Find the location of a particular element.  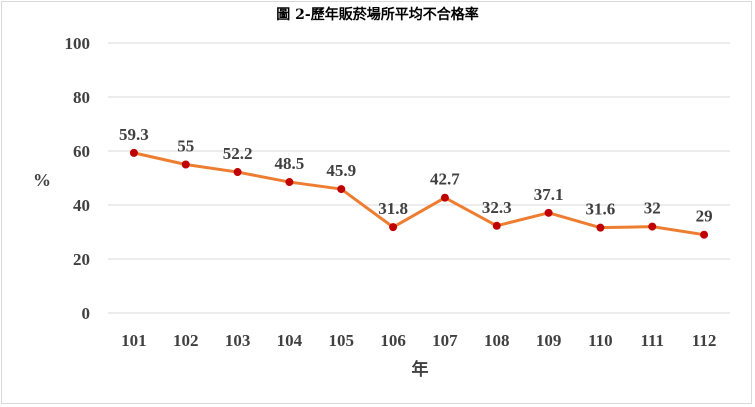

x-tick-label: 109 is located at coordinates (549, 340).